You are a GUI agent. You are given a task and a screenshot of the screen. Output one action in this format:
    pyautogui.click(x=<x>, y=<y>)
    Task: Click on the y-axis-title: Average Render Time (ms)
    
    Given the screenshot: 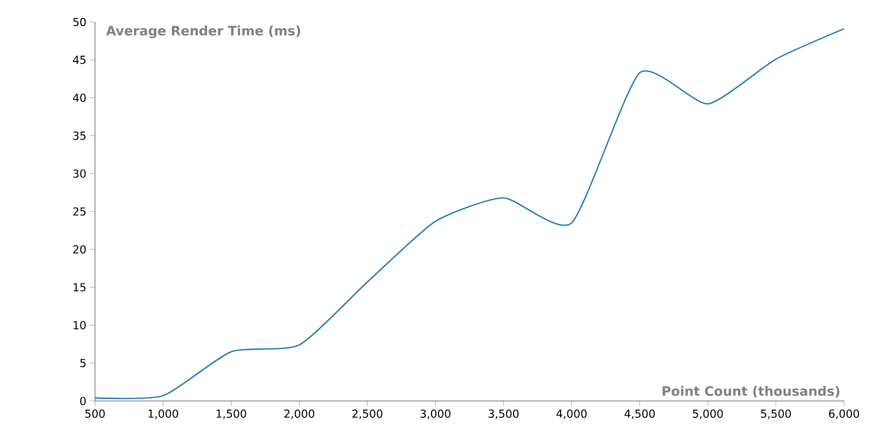 What is the action you would take?
    pyautogui.click(x=203, y=32)
    